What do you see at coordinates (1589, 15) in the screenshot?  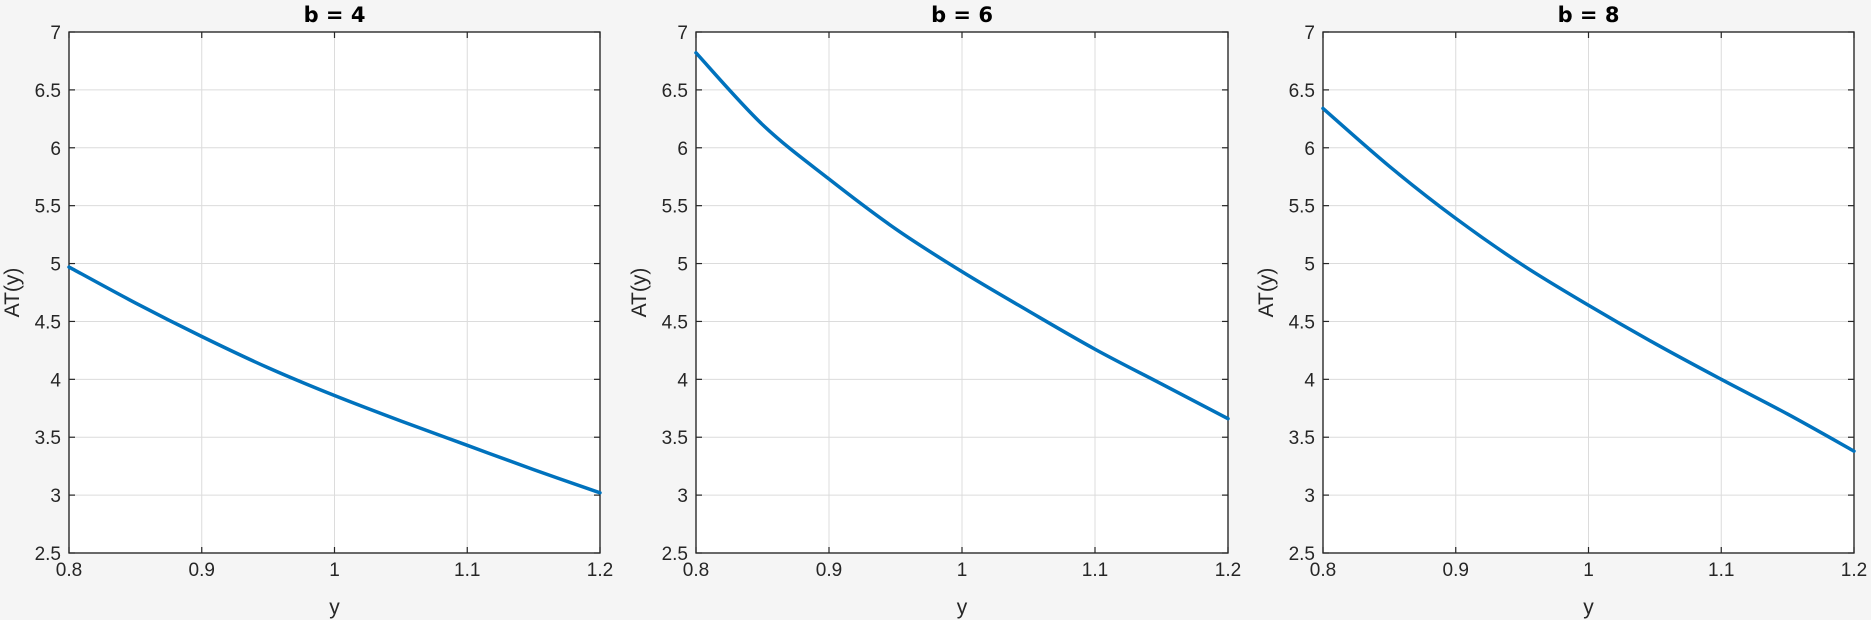 I see `chart-title: b = 8` at bounding box center [1589, 15].